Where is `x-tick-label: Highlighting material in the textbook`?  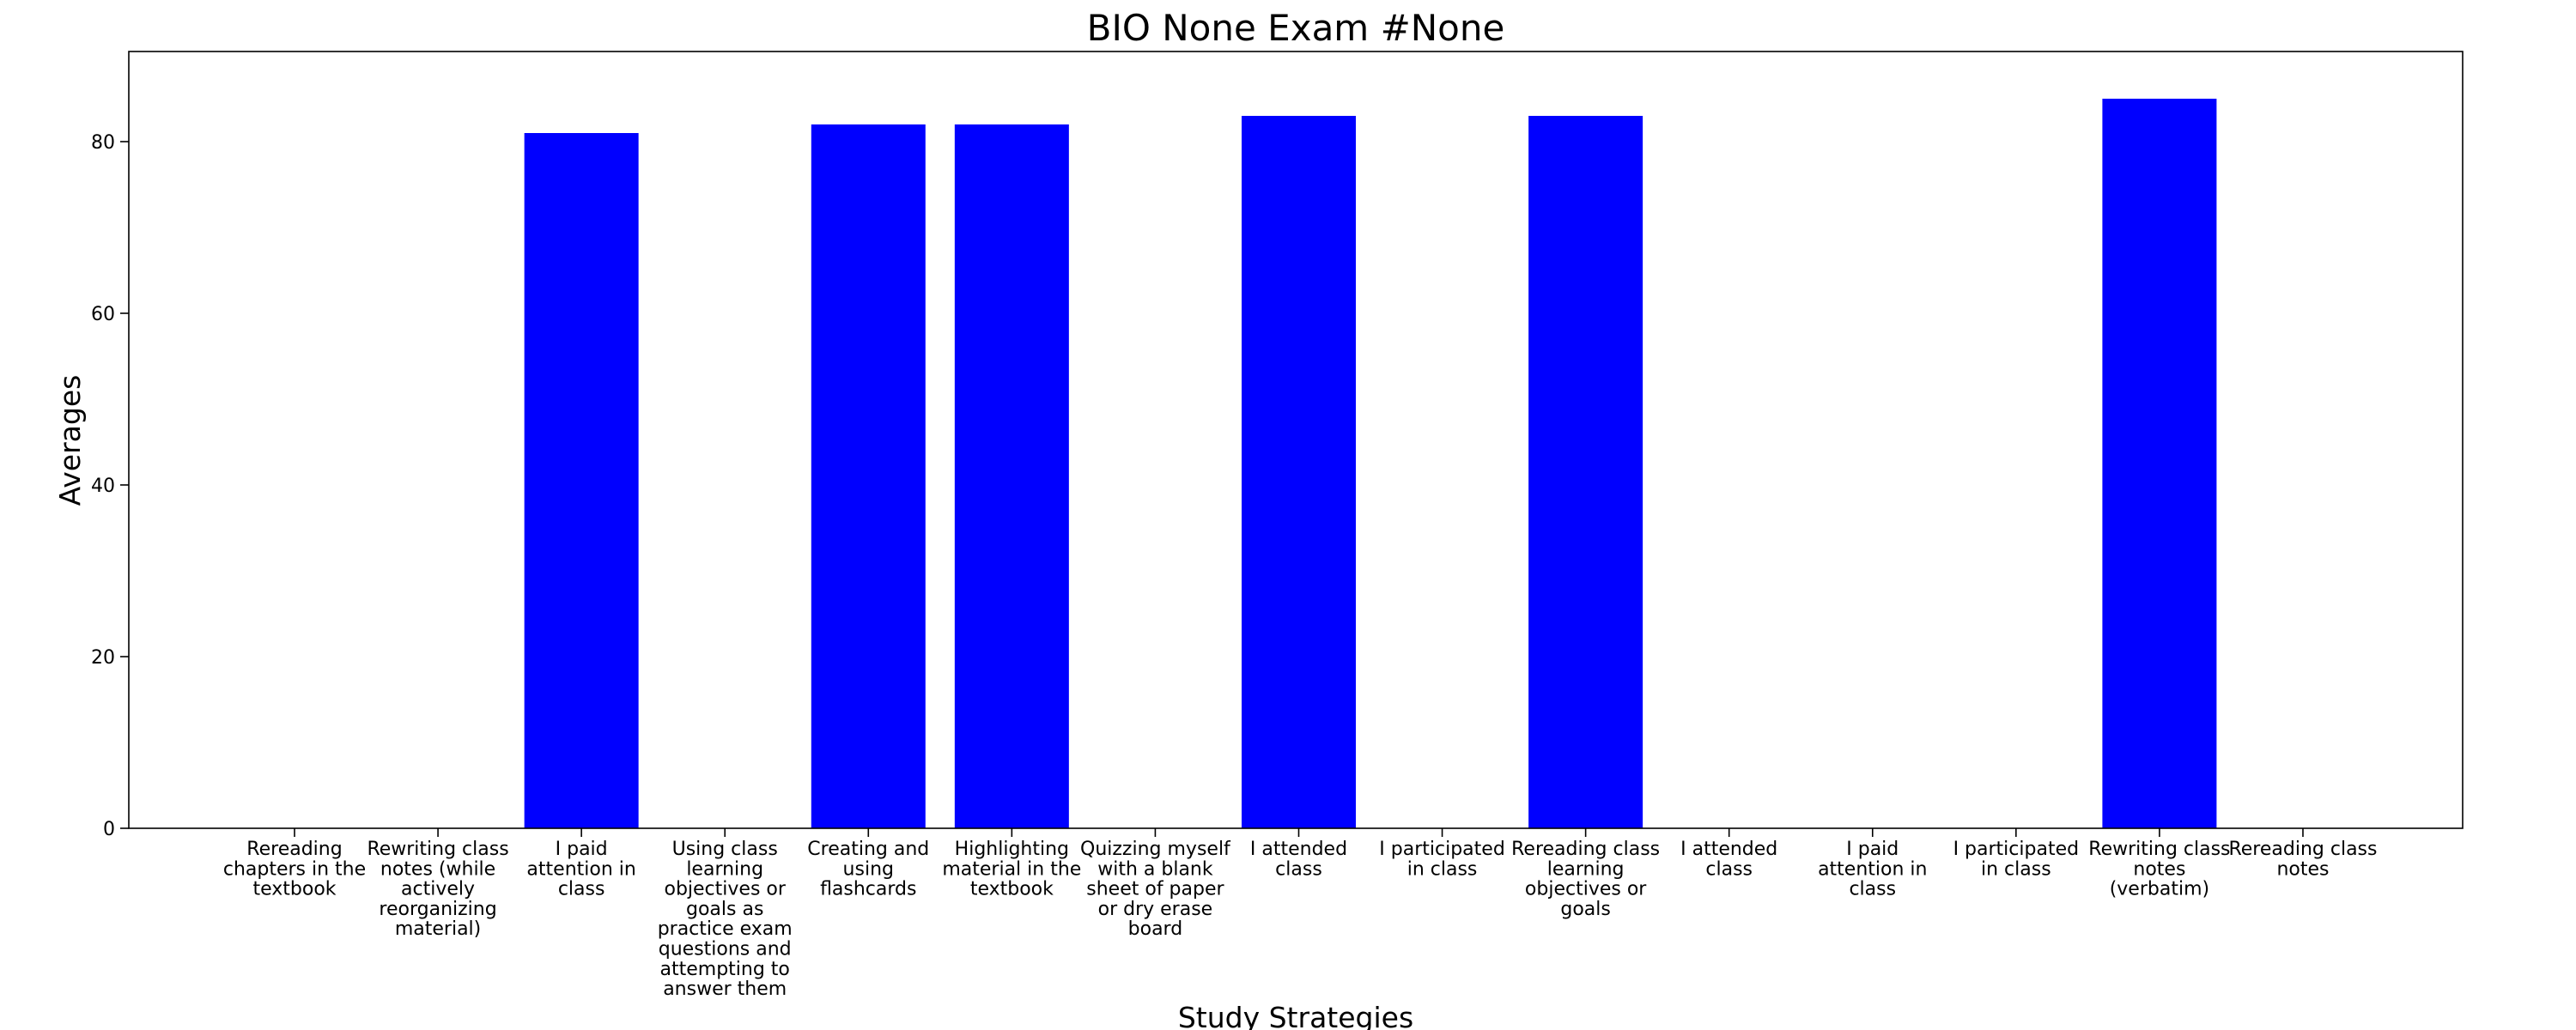
x-tick-label: Highlighting material in the textbook is located at coordinates (1012, 869).